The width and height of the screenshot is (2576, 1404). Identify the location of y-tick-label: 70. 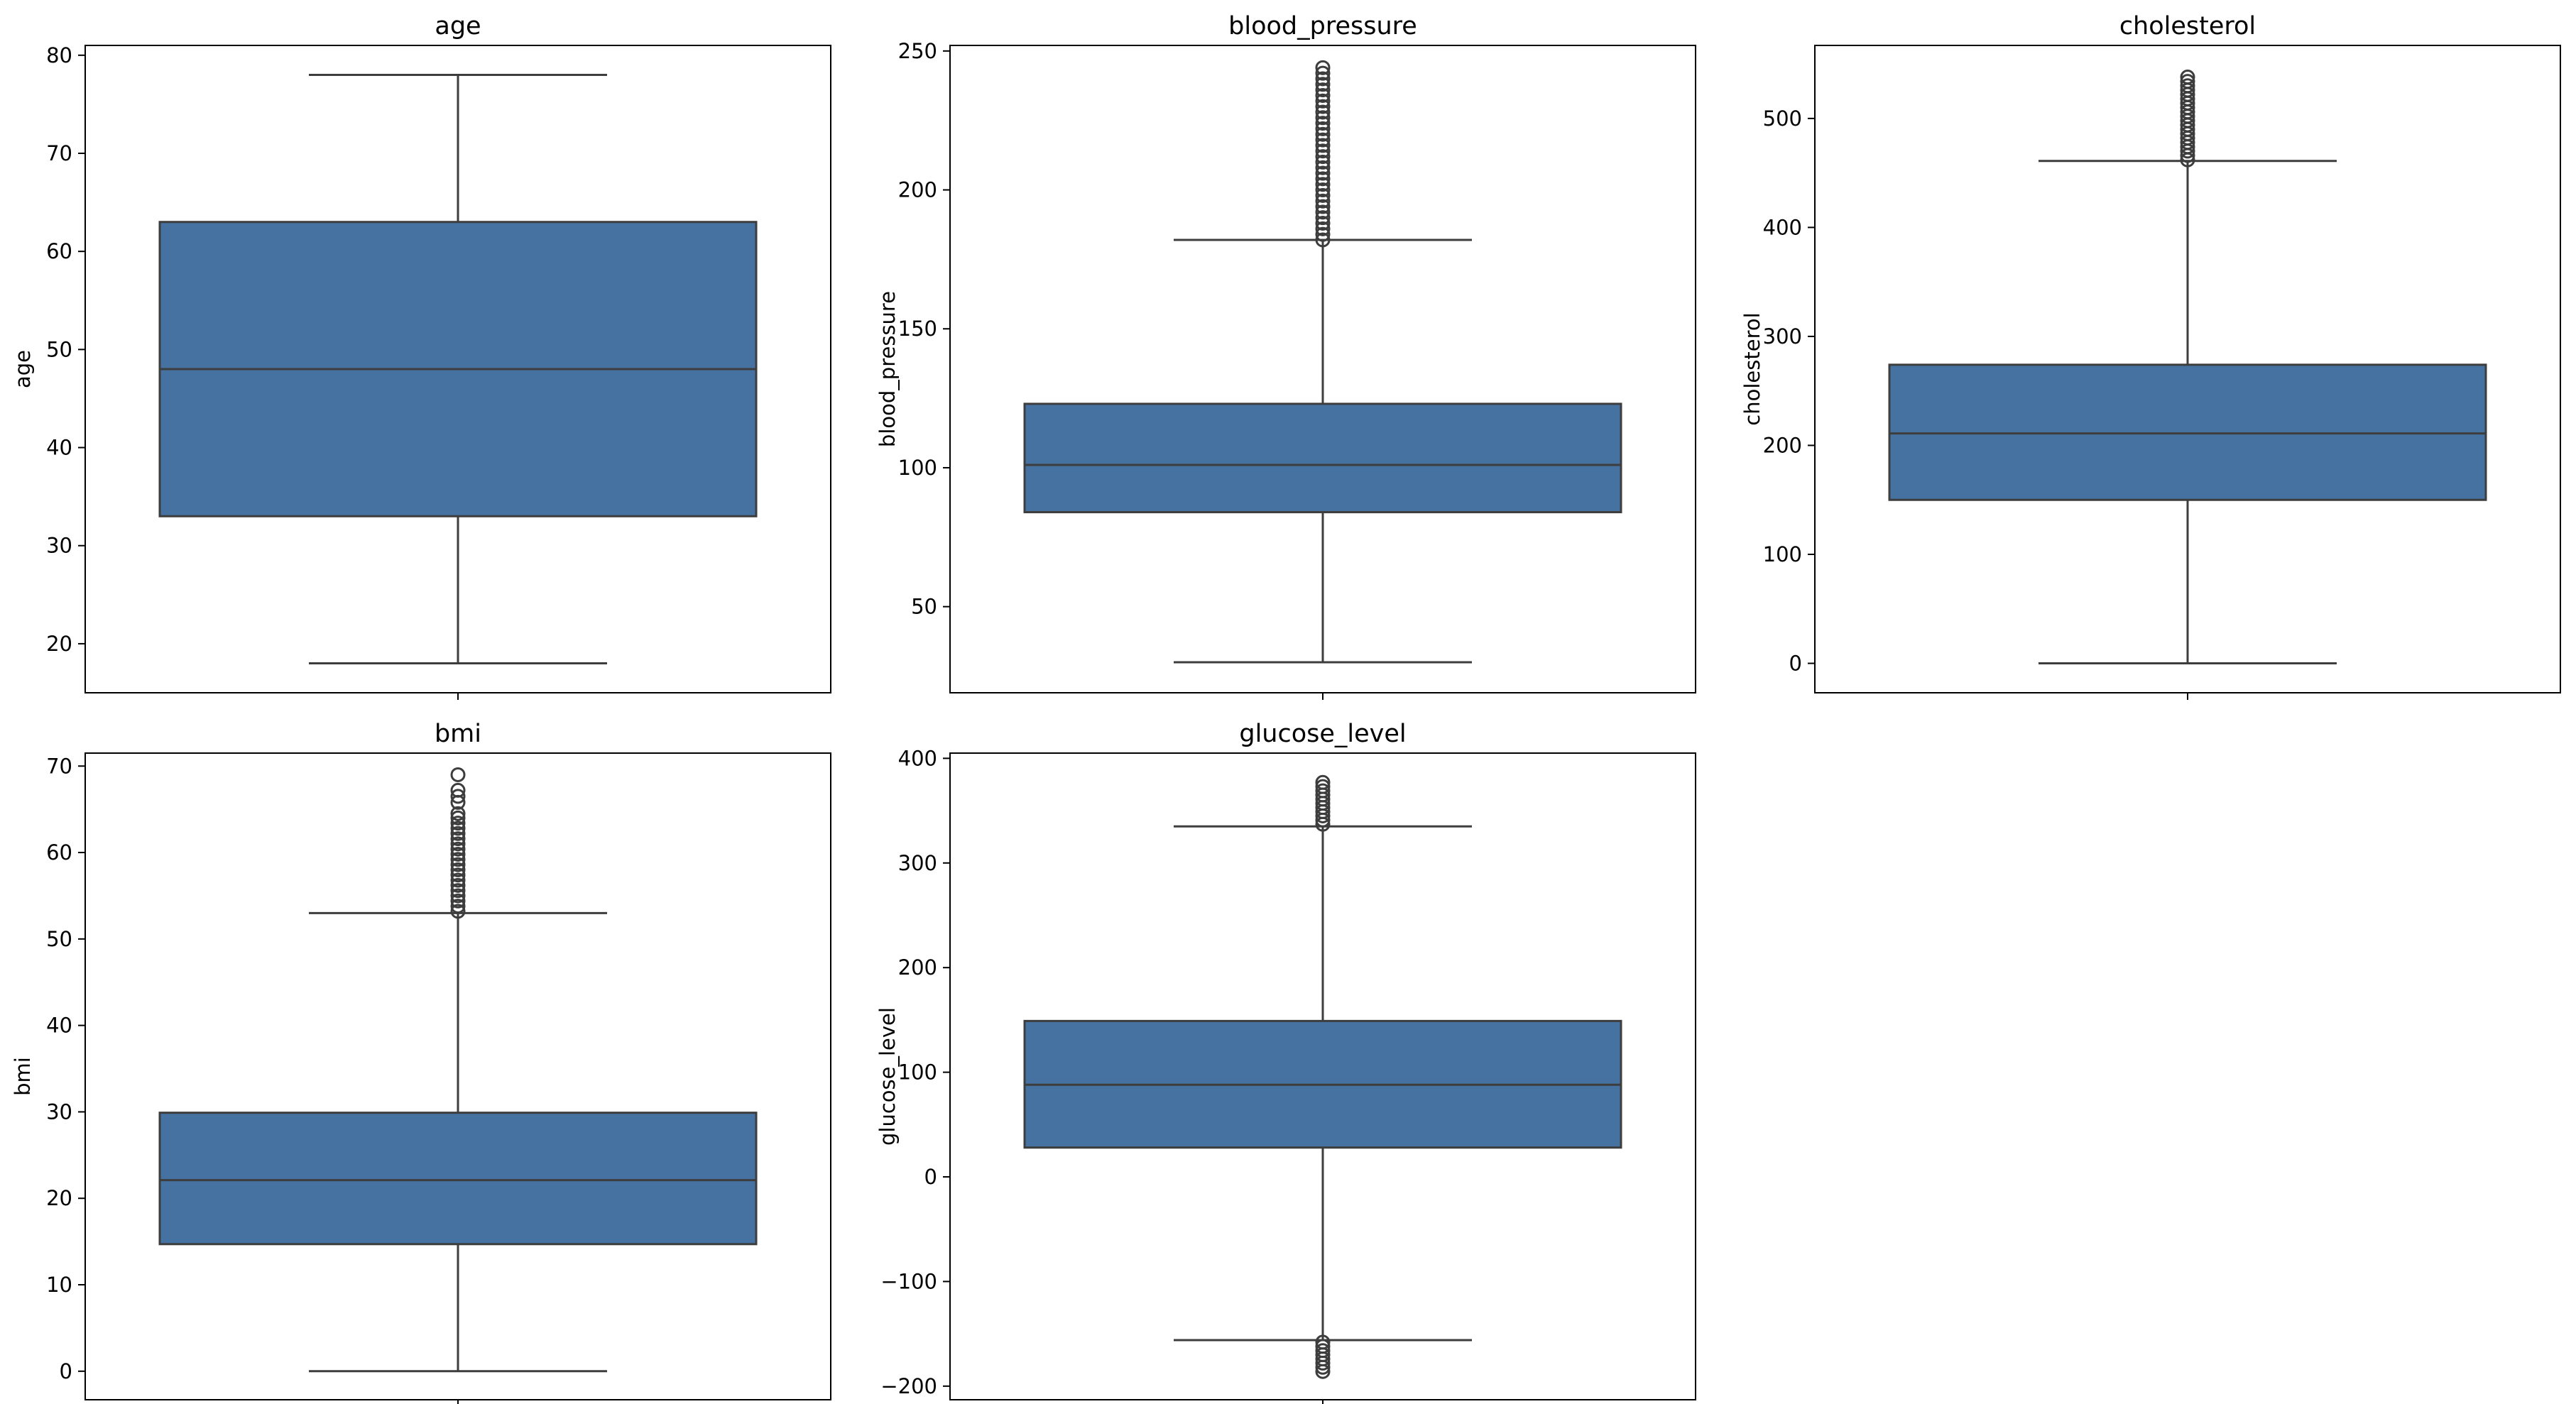
(59, 153).